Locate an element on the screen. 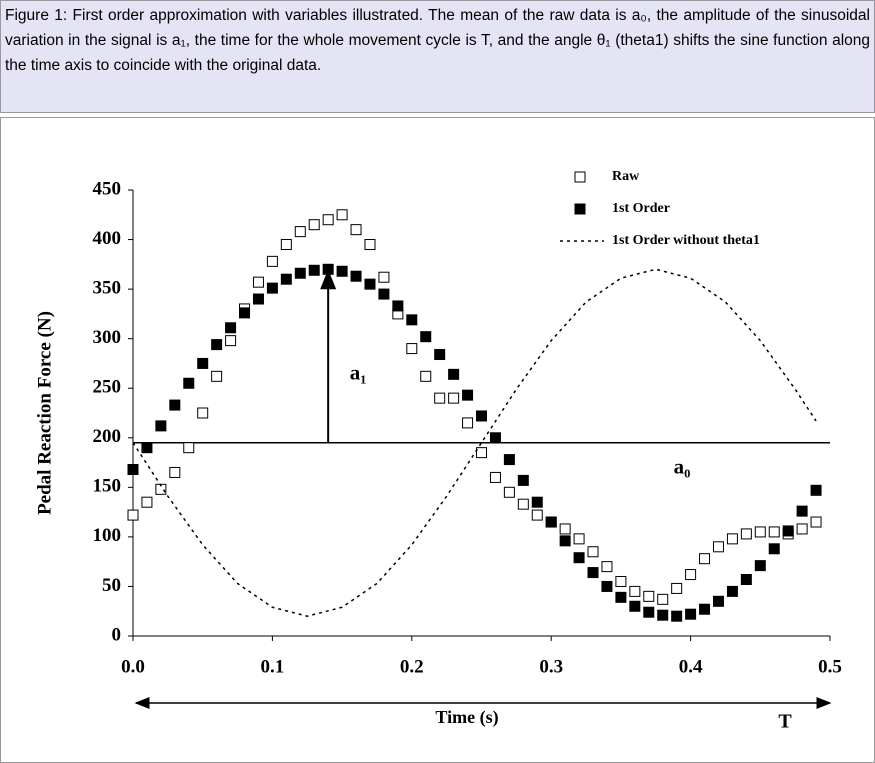 This screenshot has width=875, height=763. mean-label: a₀ is located at coordinates (682, 467).